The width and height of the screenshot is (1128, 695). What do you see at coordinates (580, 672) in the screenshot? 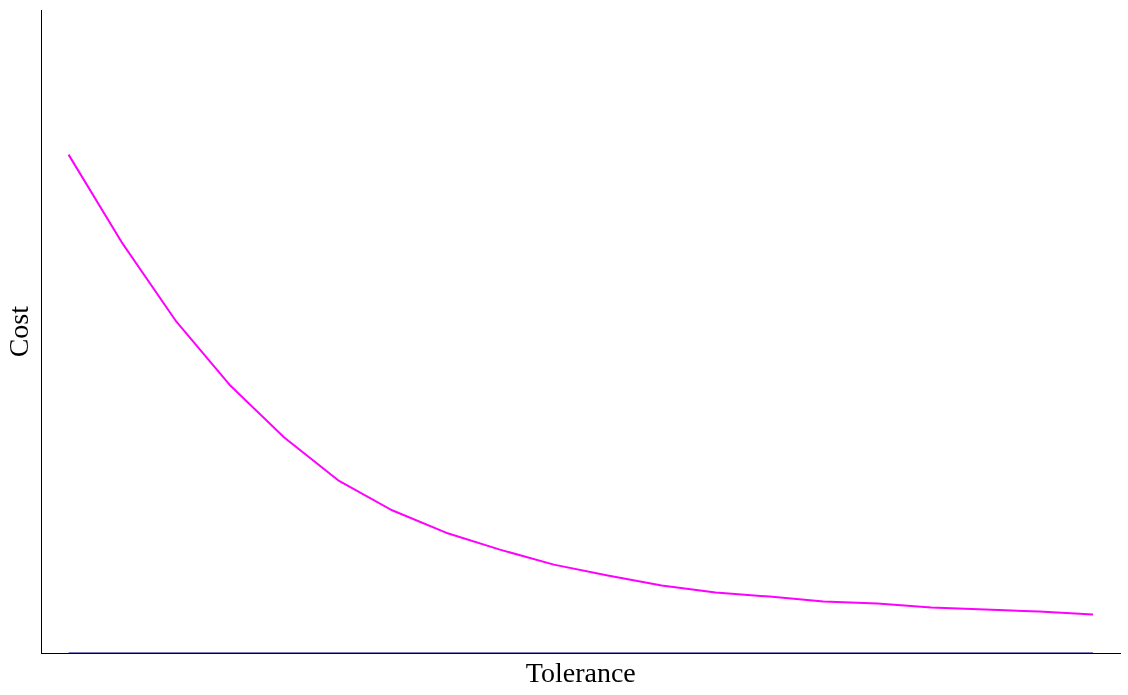
I see `x-axis-title: Tolerance` at bounding box center [580, 672].